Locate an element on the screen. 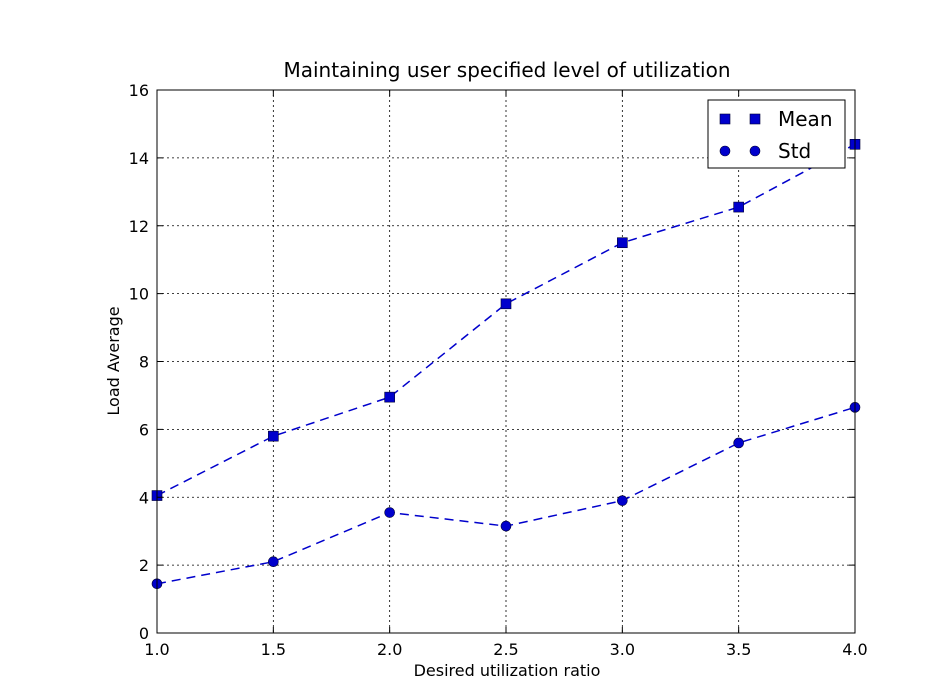  y-tick-label: 14 is located at coordinates (139, 158).